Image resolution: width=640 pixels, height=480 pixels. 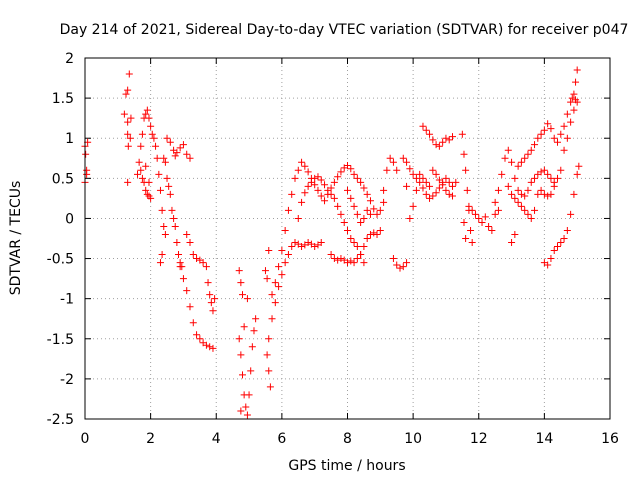 I want to click on x-axis-label: GPS time / hours, so click(x=346, y=466).